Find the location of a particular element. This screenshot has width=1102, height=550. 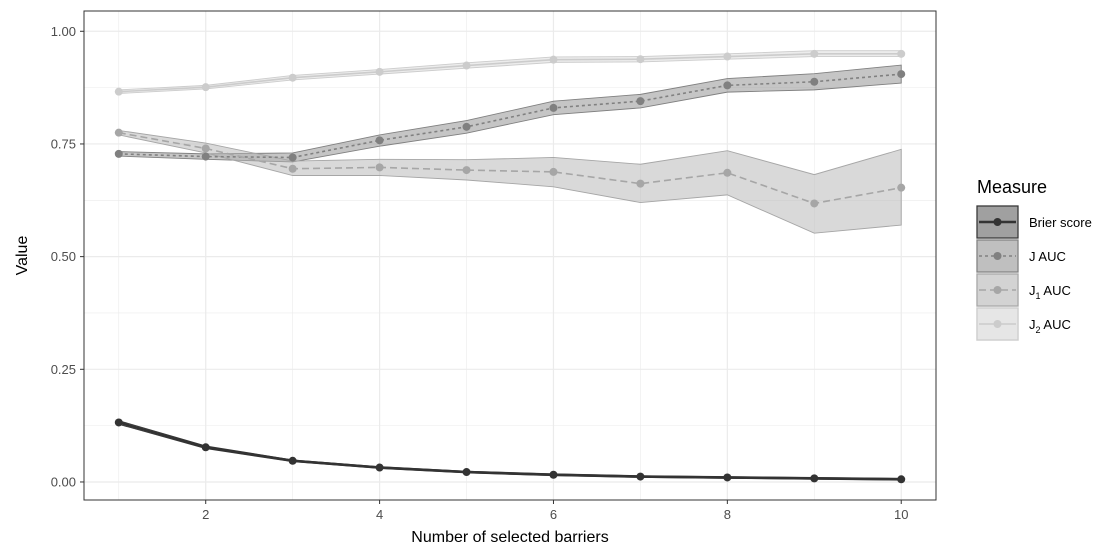

y-tick-label: 0.25 is located at coordinates (63, 369).